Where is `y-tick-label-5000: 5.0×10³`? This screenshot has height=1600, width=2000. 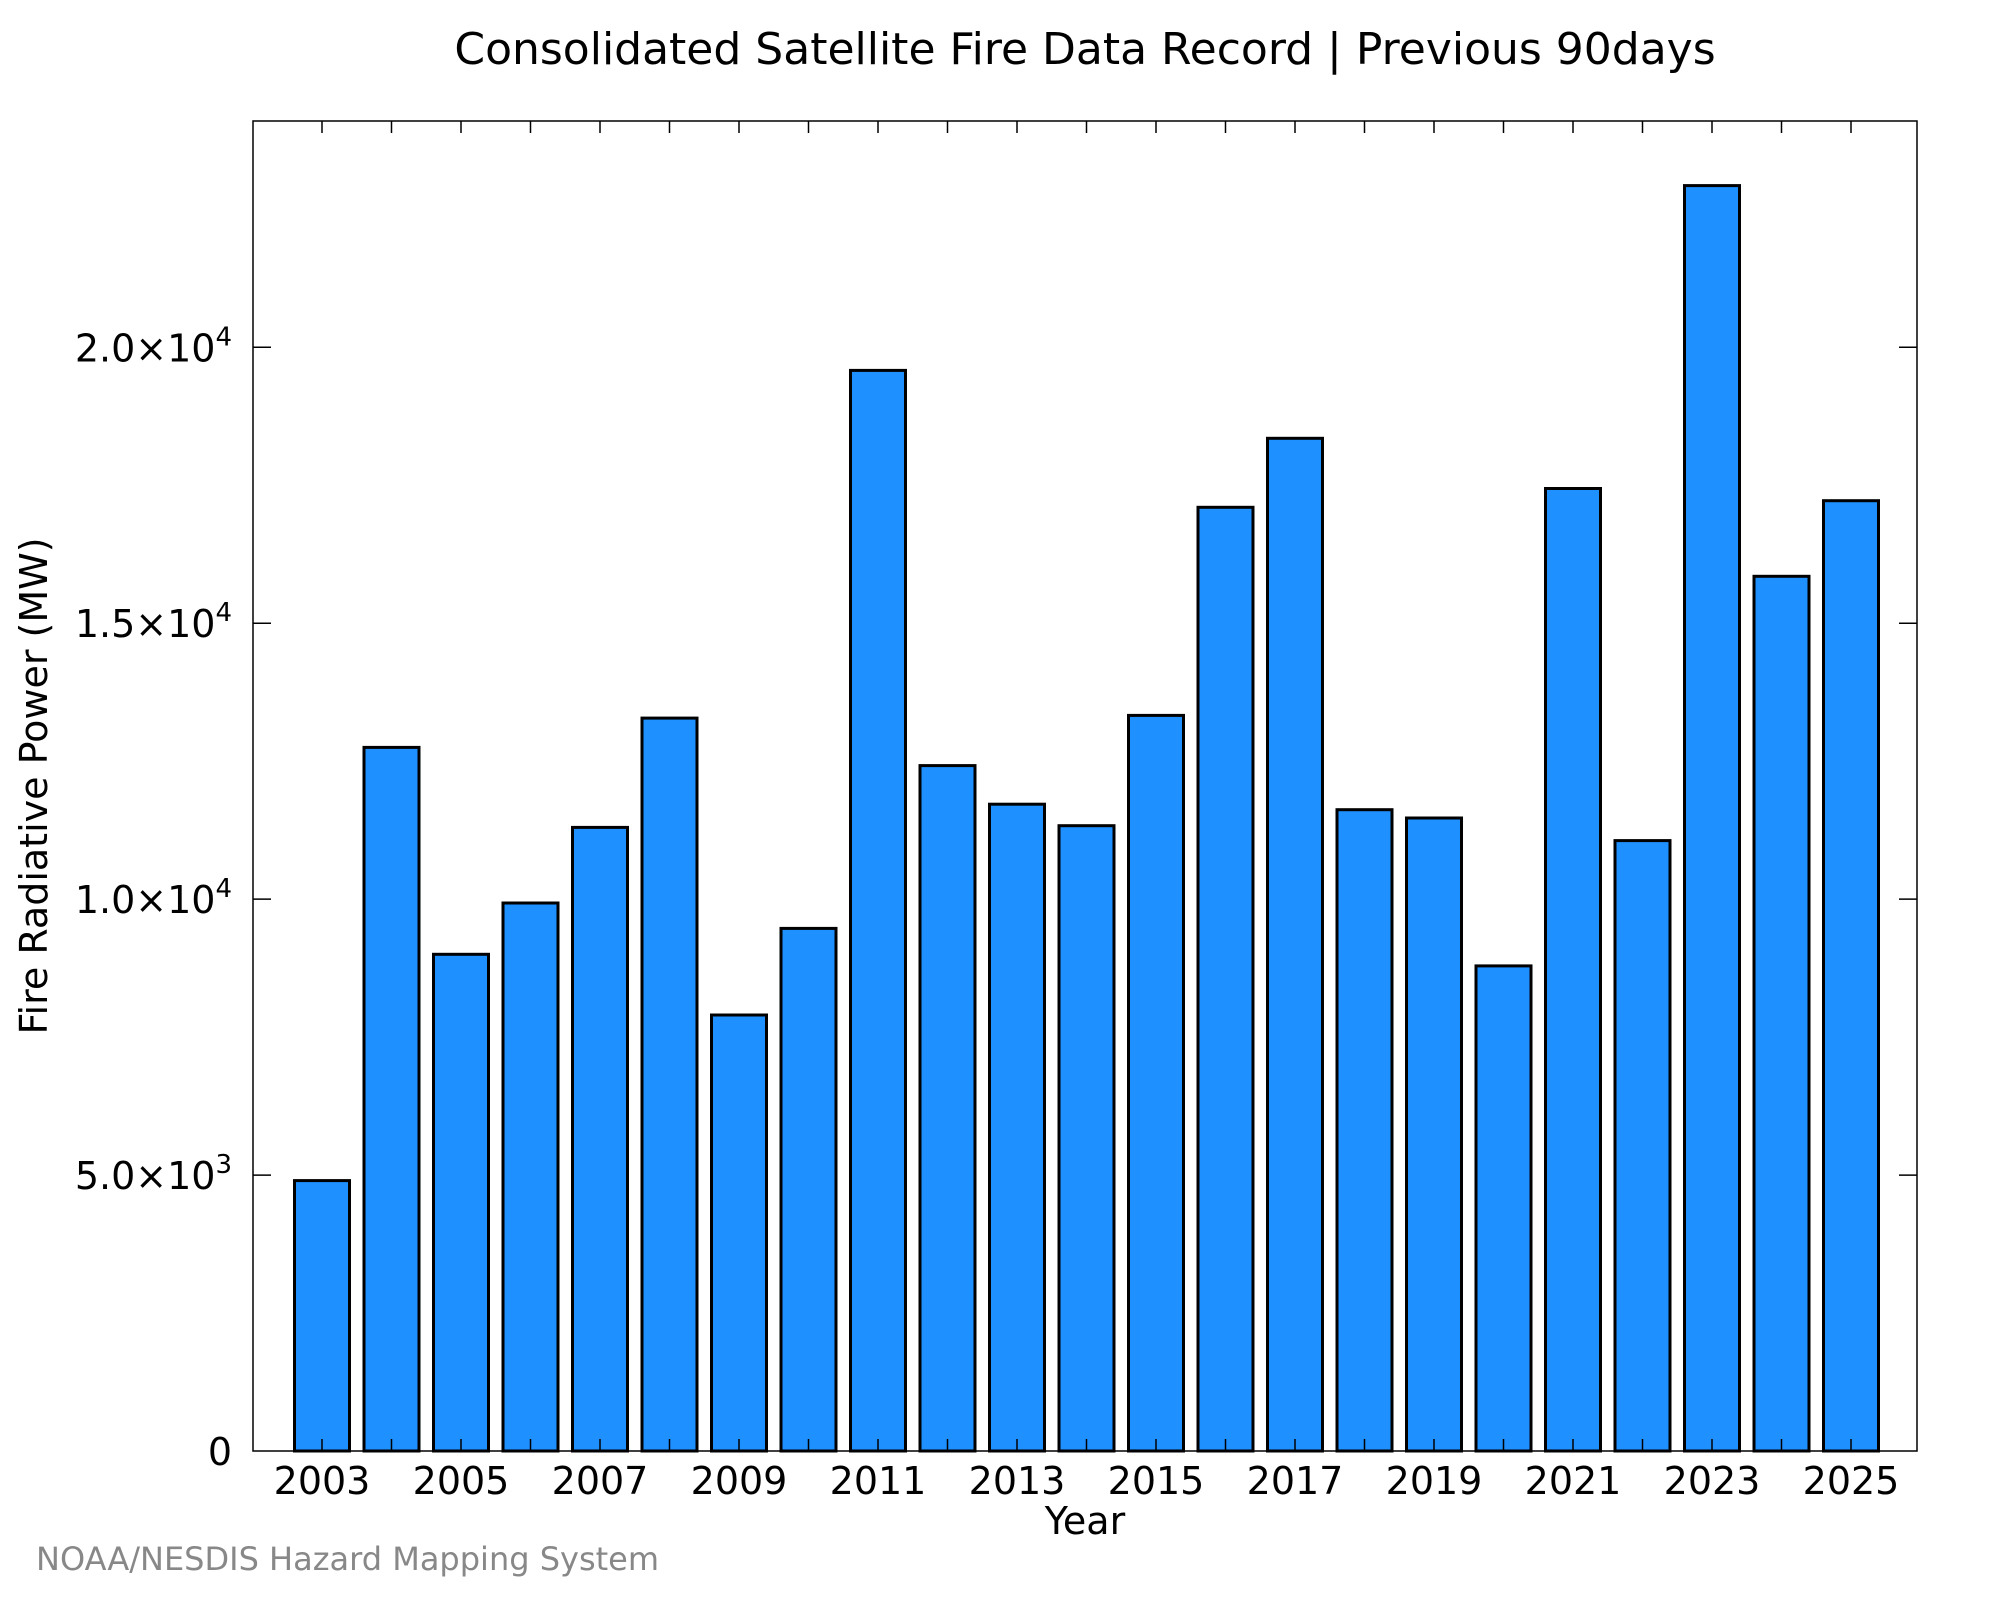
y-tick-label-5000: 5.0×10³ is located at coordinates (153, 1174).